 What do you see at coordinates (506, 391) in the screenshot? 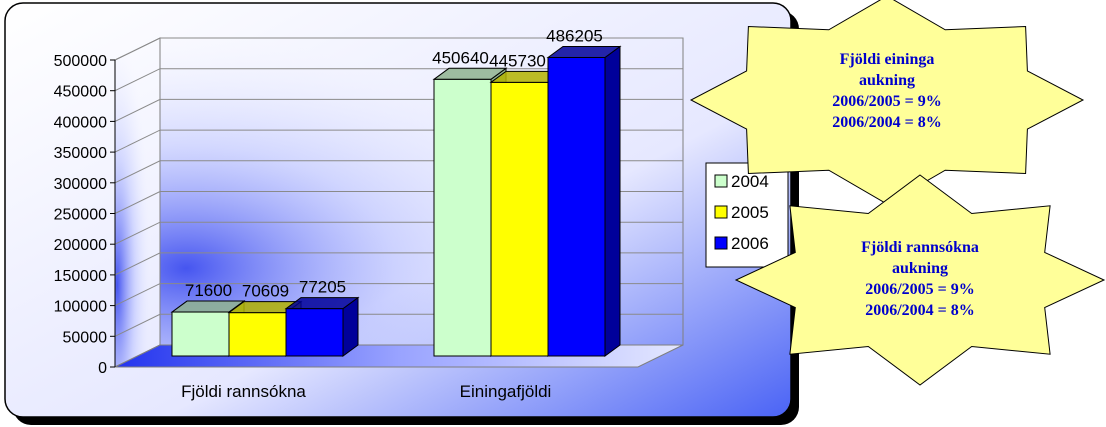
I see `x-tick-label: Einingafjöldi` at bounding box center [506, 391].